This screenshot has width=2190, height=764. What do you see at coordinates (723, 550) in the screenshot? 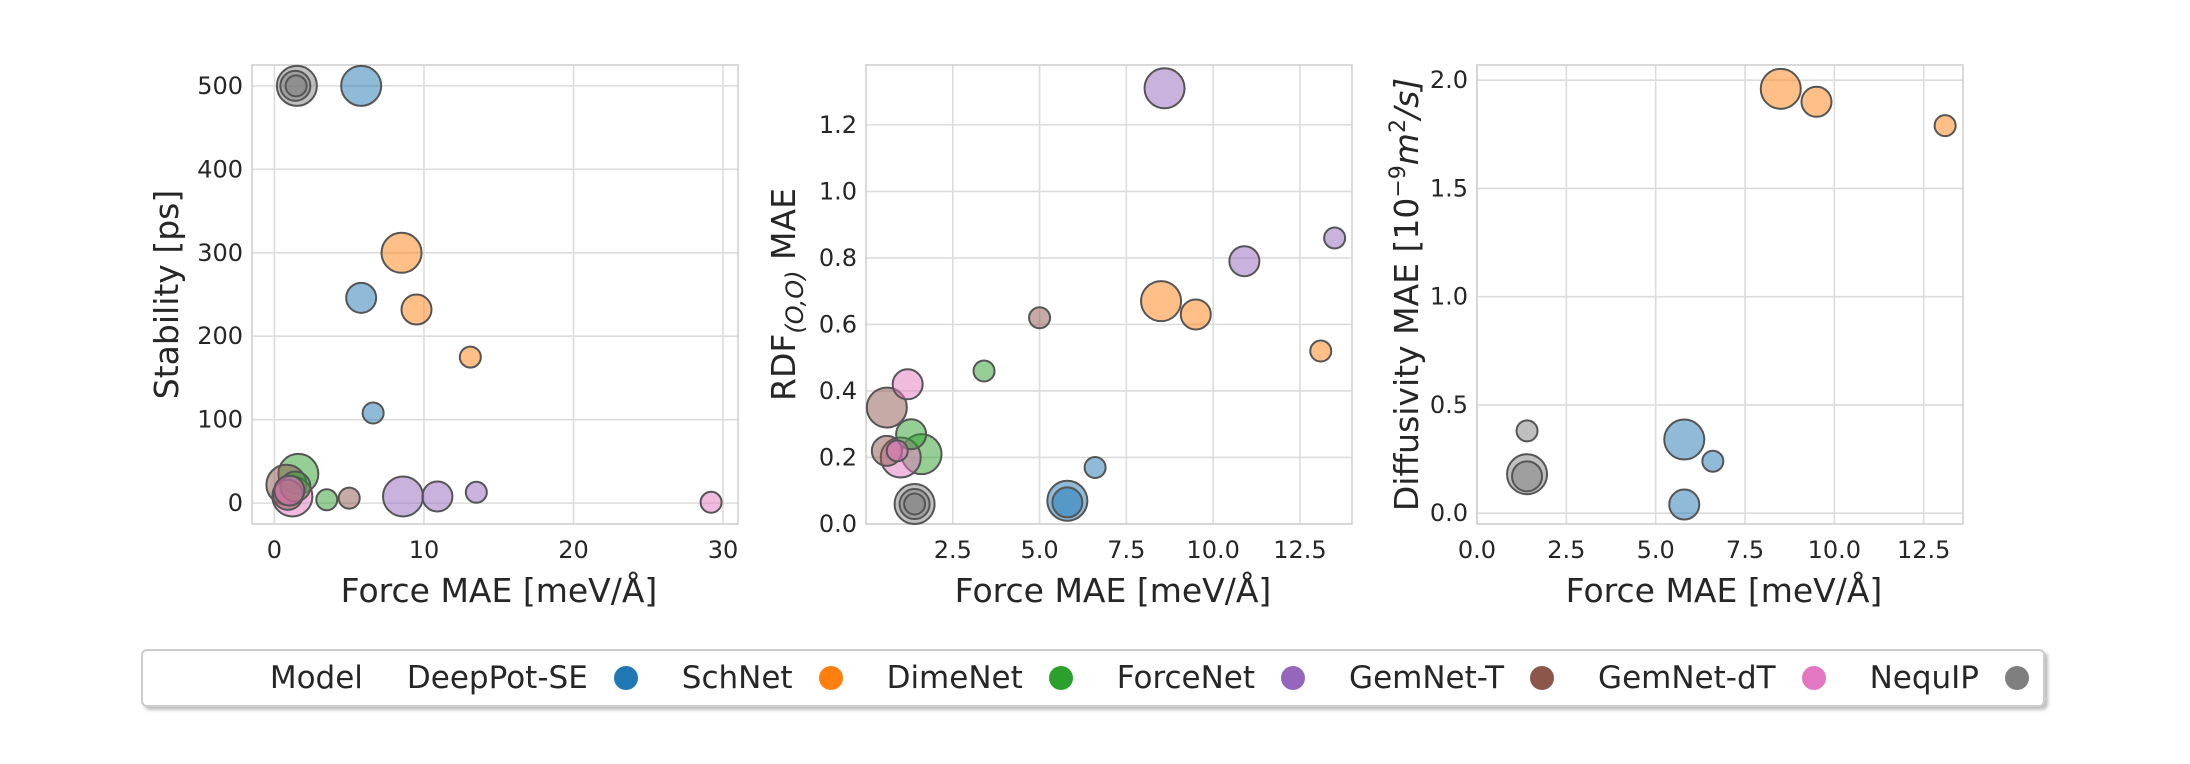
I see `x-tick-label: 30` at bounding box center [723, 550].